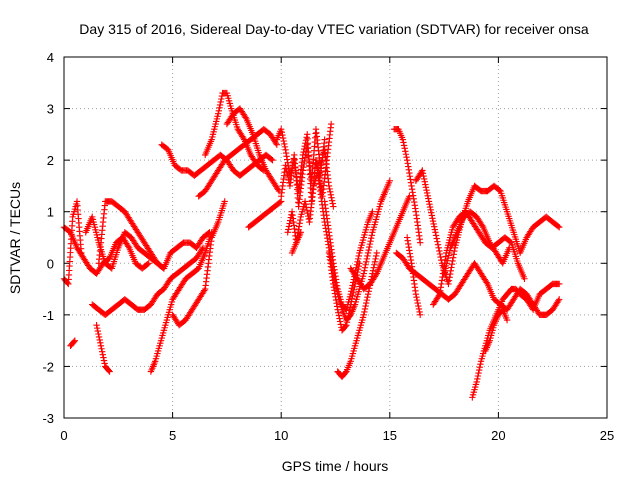 The width and height of the screenshot is (640, 480). What do you see at coordinates (50, 57) in the screenshot?
I see `y-tick-label: 4` at bounding box center [50, 57].